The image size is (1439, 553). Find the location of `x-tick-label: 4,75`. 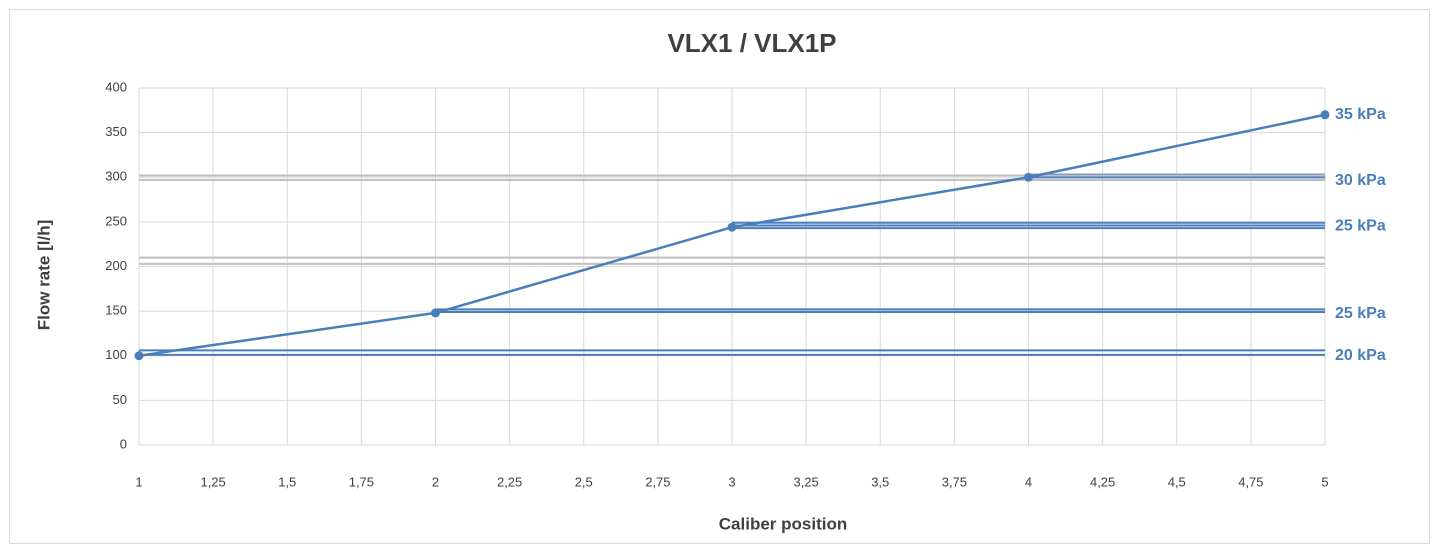

x-tick-label: 4,75 is located at coordinates (1250, 481).